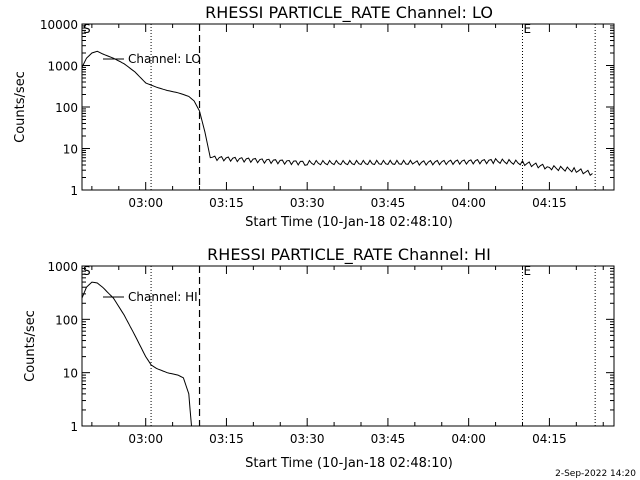 The height and width of the screenshot is (480, 640). What do you see at coordinates (164, 59) in the screenshot?
I see `legend-label-lo: Channel: LO` at bounding box center [164, 59].